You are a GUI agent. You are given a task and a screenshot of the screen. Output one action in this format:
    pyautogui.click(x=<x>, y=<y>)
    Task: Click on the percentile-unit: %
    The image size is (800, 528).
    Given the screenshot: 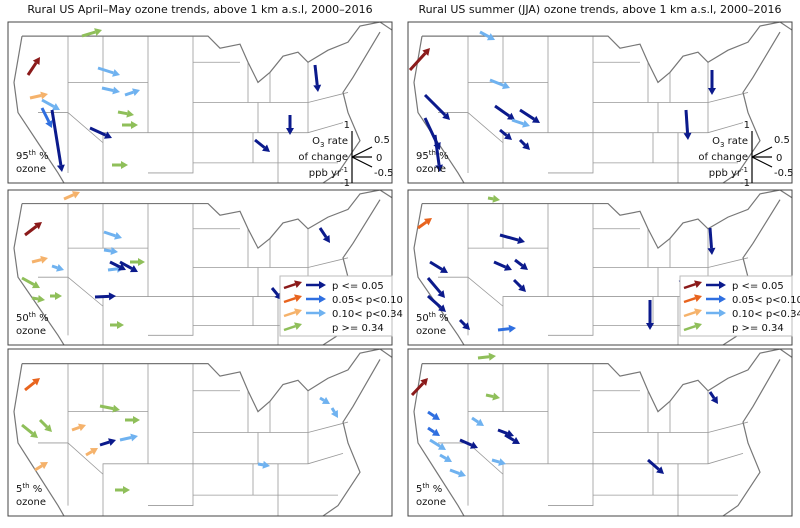 What is the action you would take?
    pyautogui.click(x=442, y=156)
    